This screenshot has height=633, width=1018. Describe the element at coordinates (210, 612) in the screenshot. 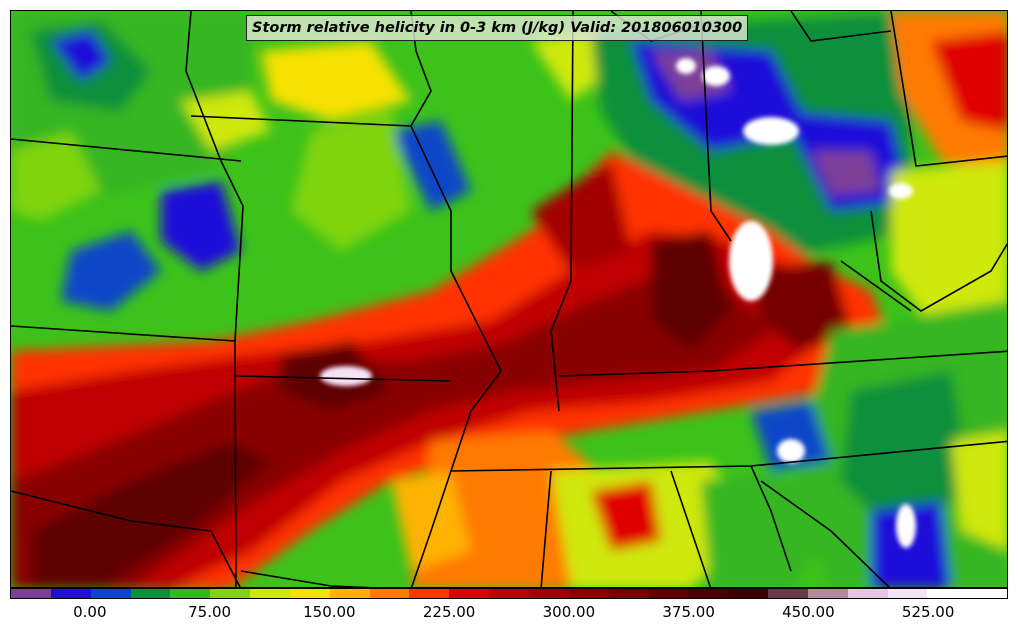

I see `colorbar-tick-label: 75.00` at that location.